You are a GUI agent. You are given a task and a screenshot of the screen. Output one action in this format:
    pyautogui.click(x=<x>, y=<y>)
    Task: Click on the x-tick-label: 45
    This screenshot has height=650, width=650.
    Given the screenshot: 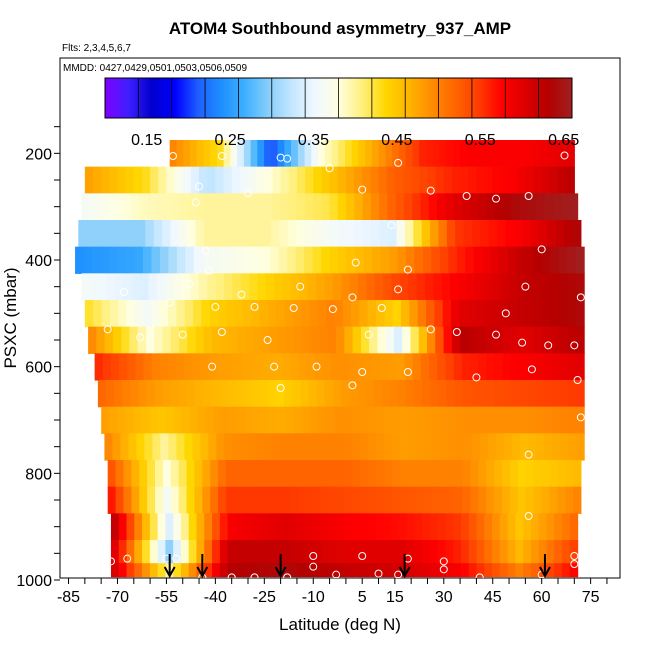 What is the action you would take?
    pyautogui.click(x=493, y=597)
    